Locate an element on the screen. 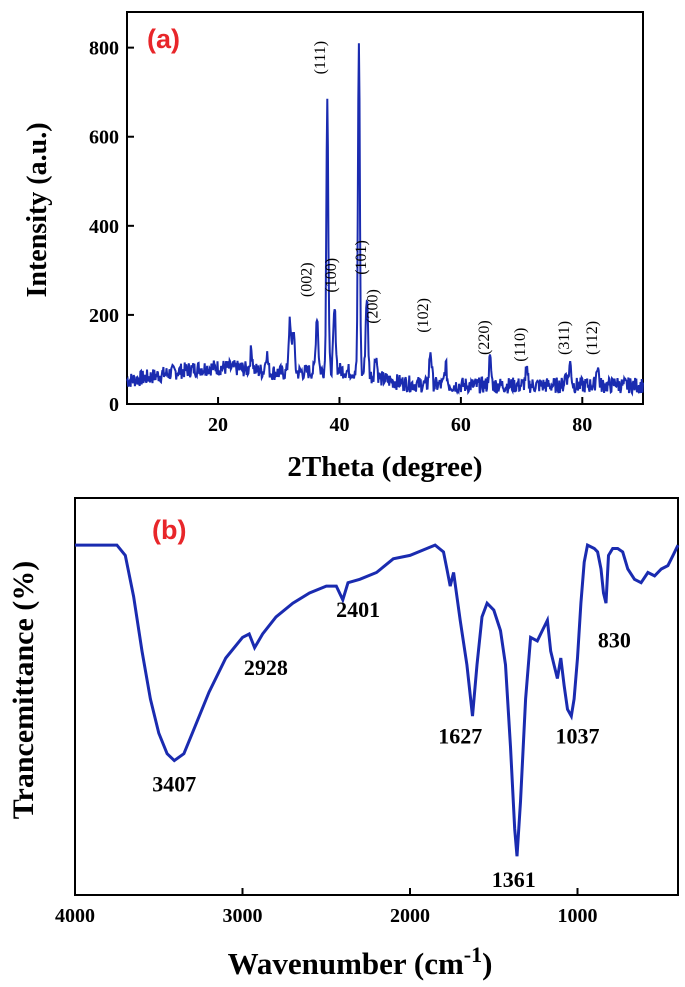 The width and height of the screenshot is (685, 987). xrd-x-tick-label: 80 is located at coordinates (582, 425).